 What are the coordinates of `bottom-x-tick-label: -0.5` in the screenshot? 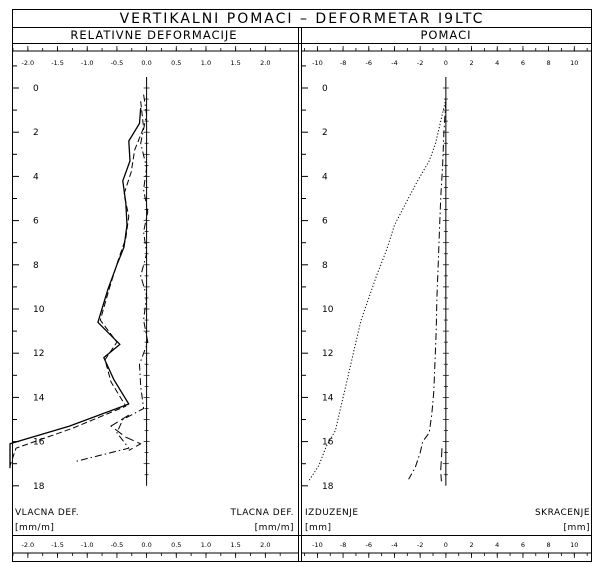 It's located at (117, 545).